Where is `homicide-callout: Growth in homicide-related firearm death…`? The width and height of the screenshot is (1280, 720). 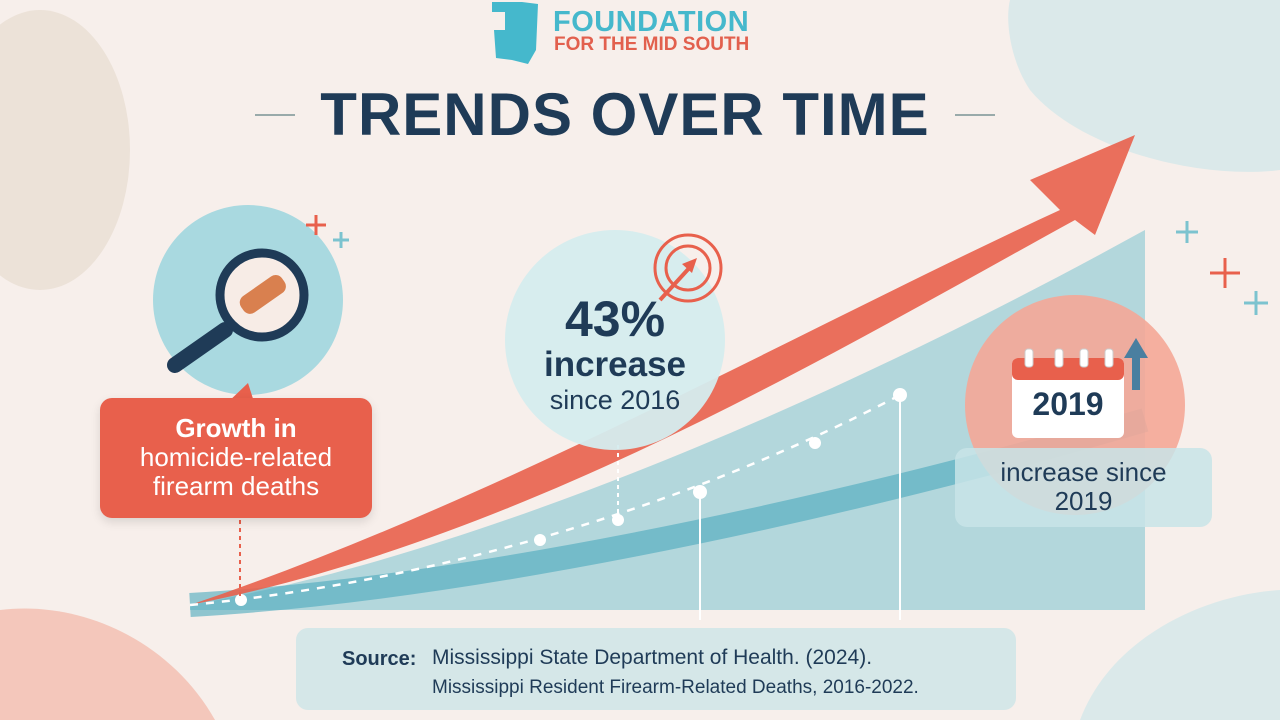
homicide-callout: Growth in homicide-related firearm death… is located at coordinates (236, 458).